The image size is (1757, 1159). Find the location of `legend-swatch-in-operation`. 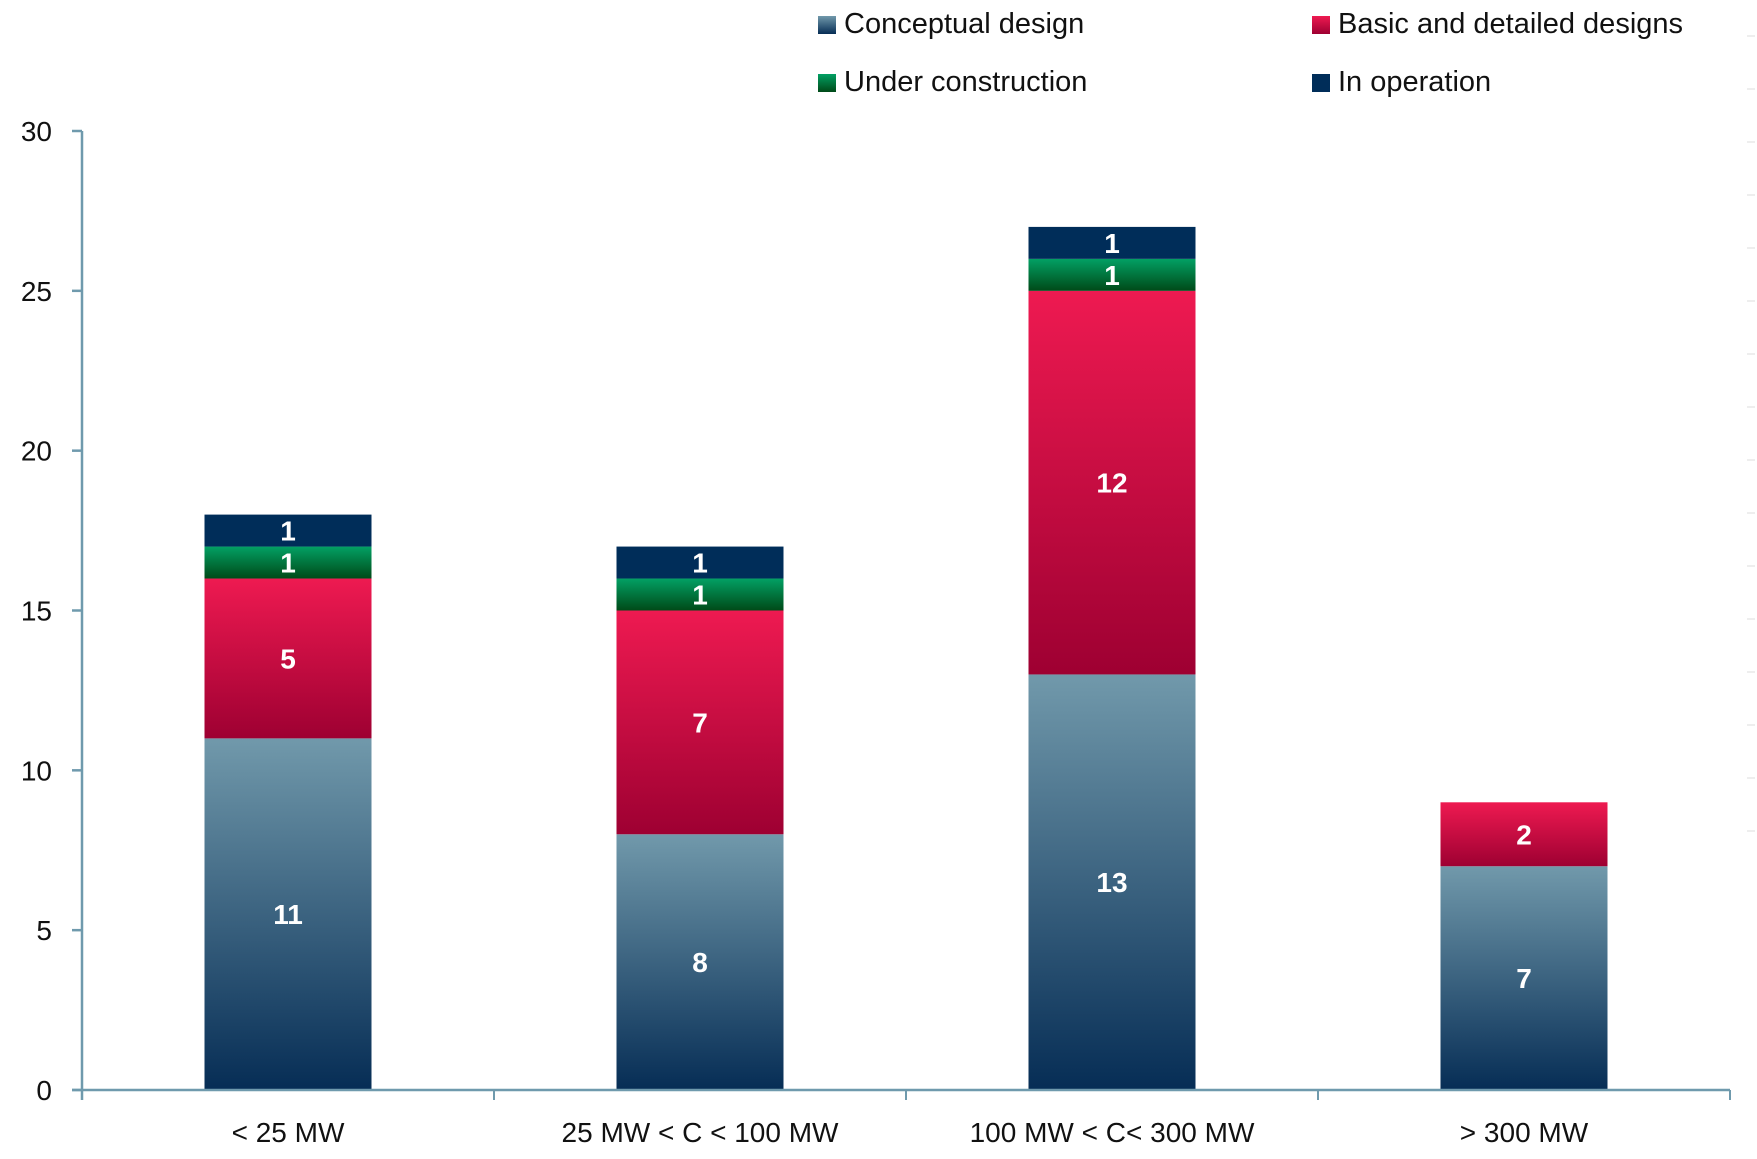

legend-swatch-in-operation is located at coordinates (1321, 82).